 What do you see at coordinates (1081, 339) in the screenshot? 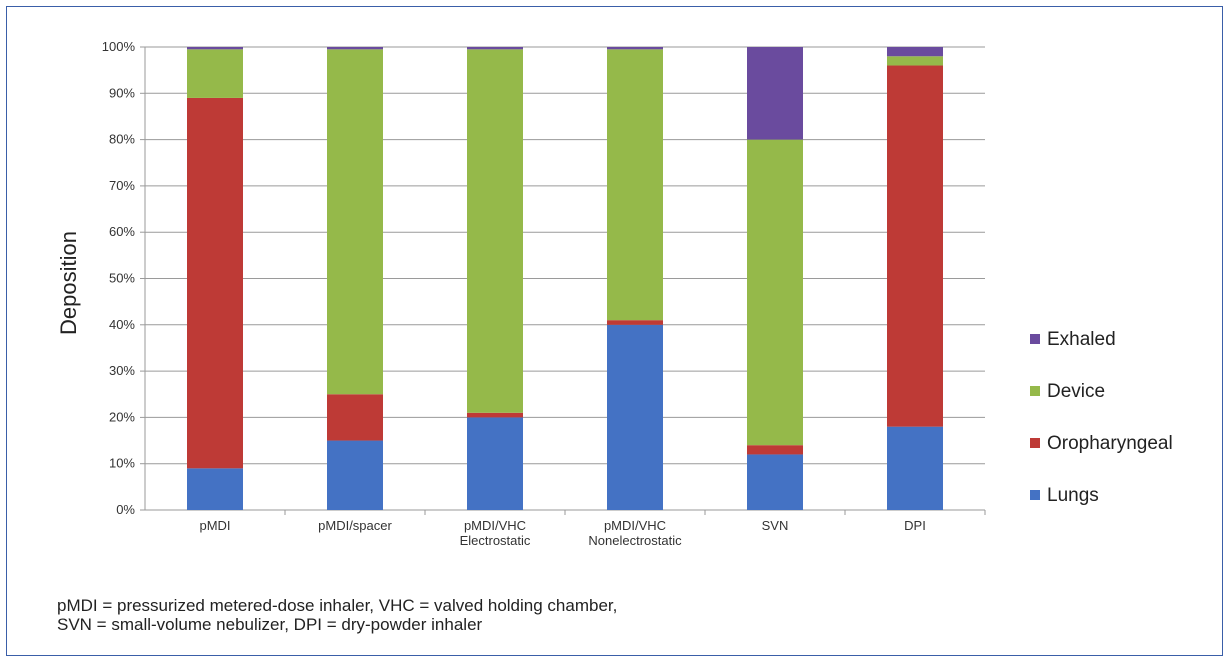
I see `legend-label: Exhaled` at bounding box center [1081, 339].